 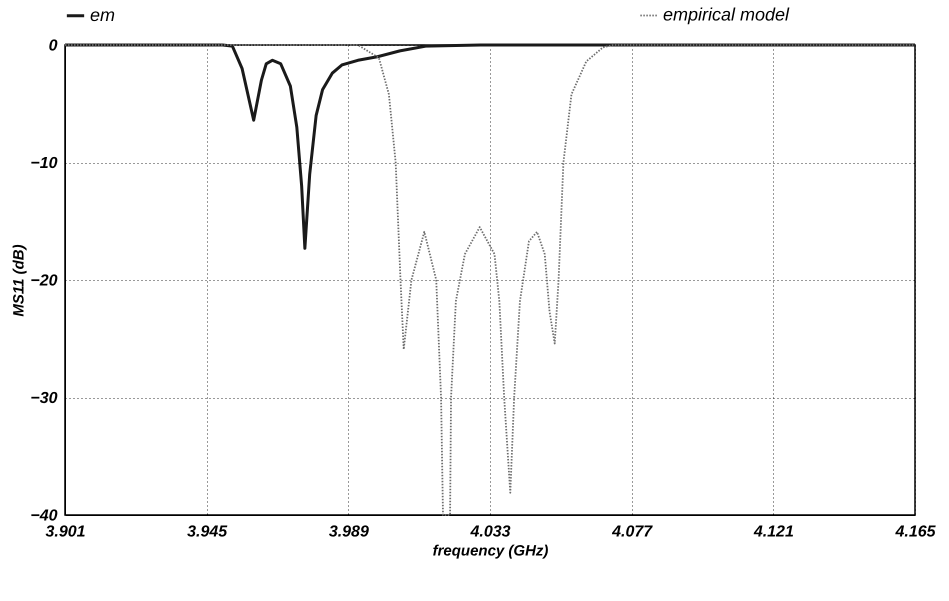 I want to click on x-tick-label: 3.989, so click(x=348, y=532).